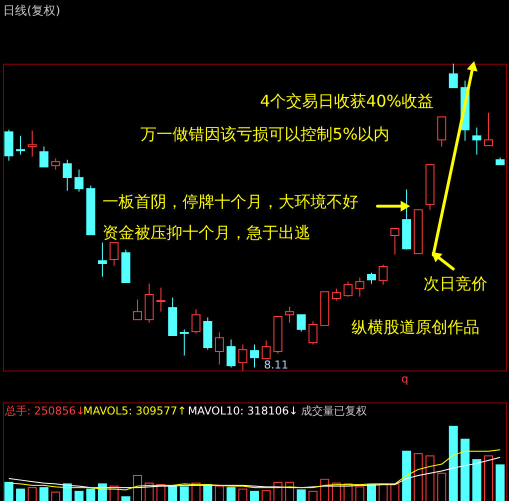  I want to click on annotation: 万一做错因该亏损可以控制5%以内, so click(265, 134).